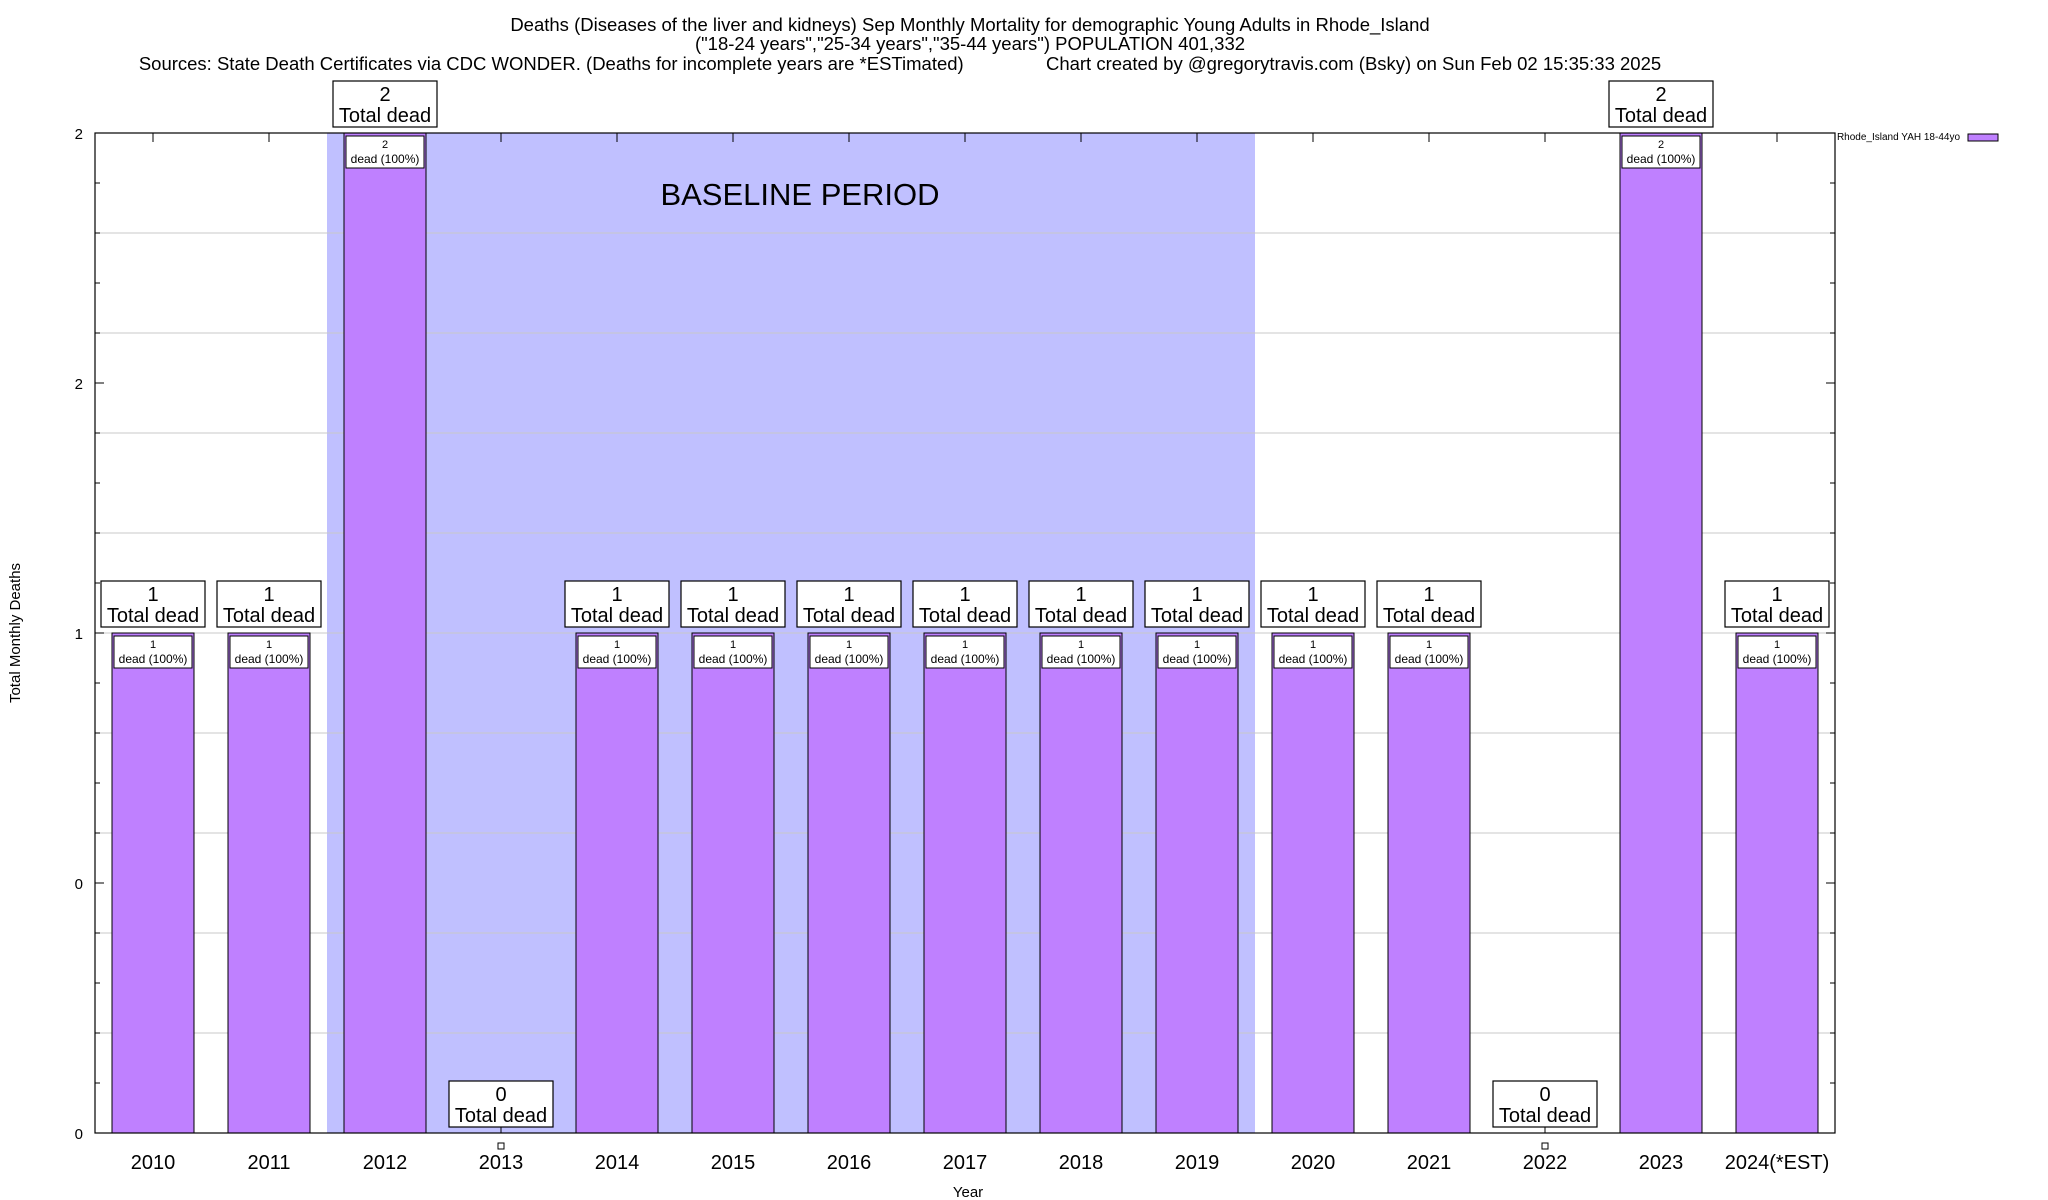  I want to click on baseline-period-label: BASELINE PERIOD, so click(799, 194).